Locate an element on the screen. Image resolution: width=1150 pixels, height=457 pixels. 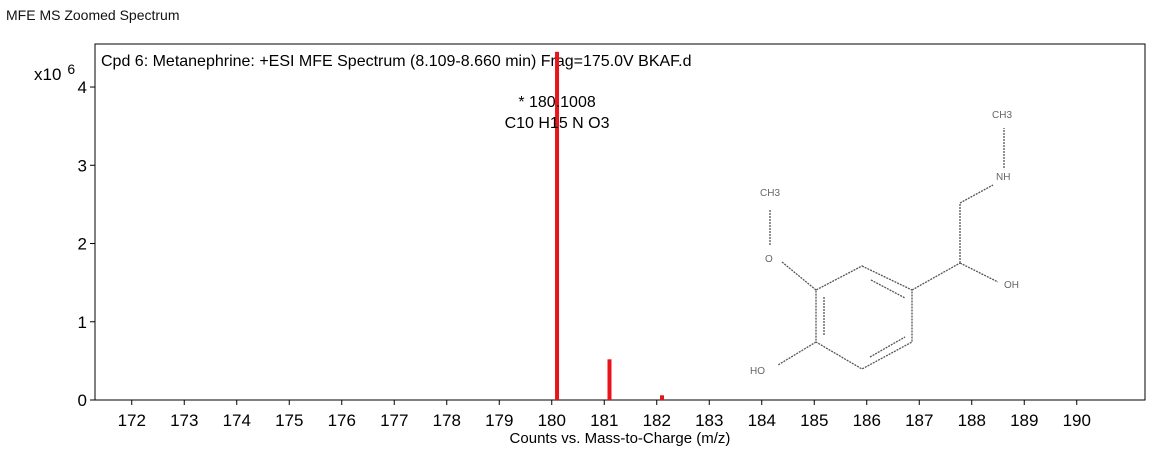
y-axis: 0 1 2 3 4 is located at coordinates (86, 244).